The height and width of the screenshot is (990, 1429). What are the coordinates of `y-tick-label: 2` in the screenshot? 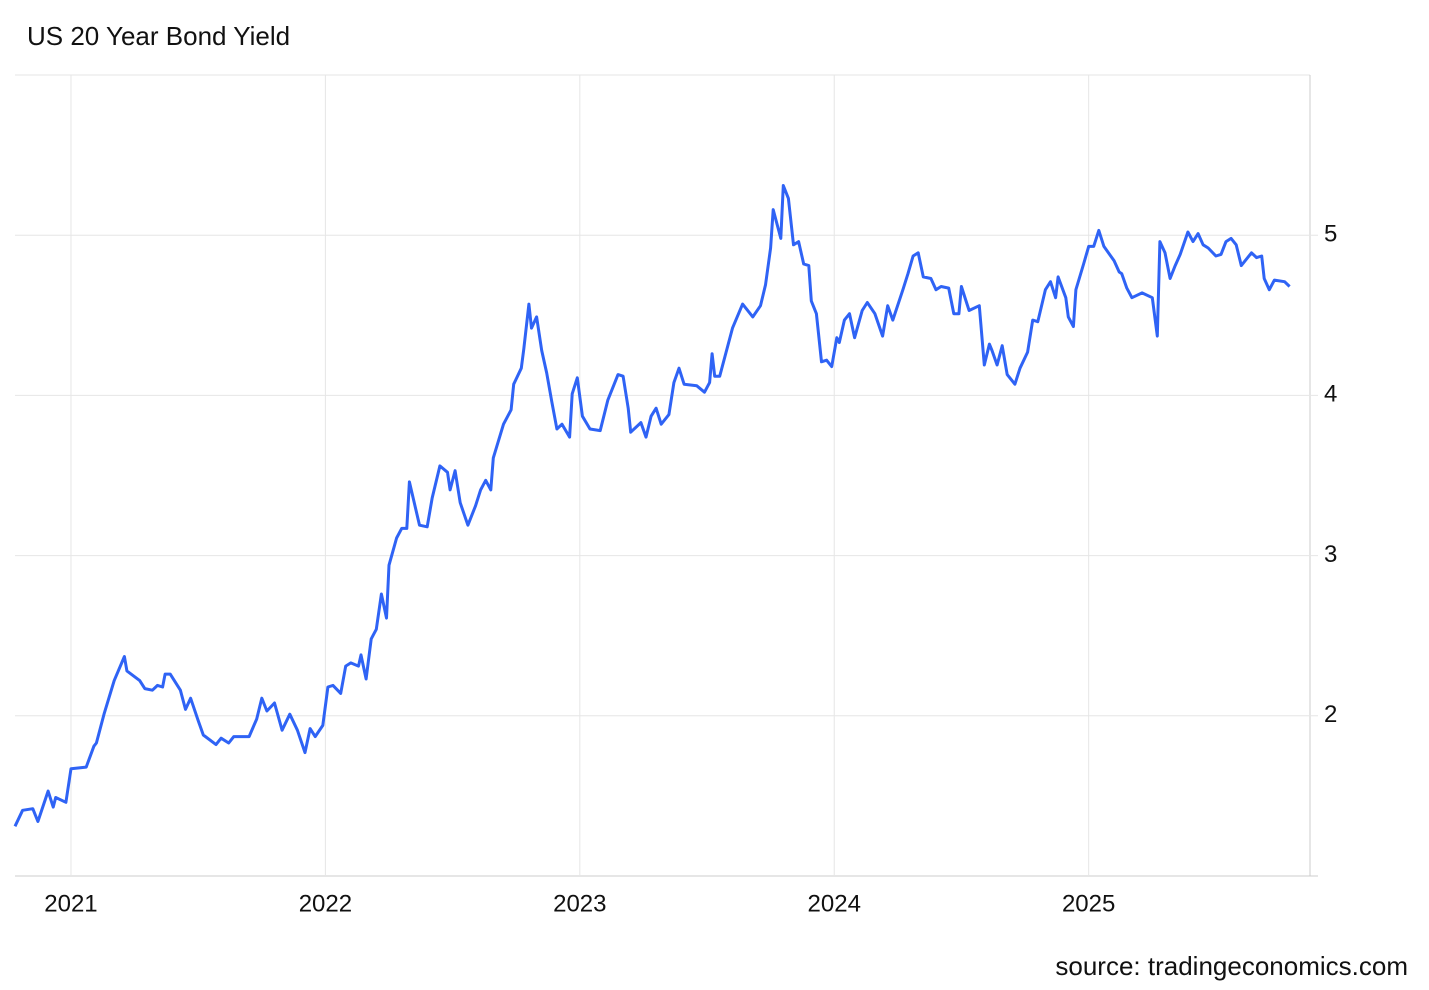 It's located at (1330, 714).